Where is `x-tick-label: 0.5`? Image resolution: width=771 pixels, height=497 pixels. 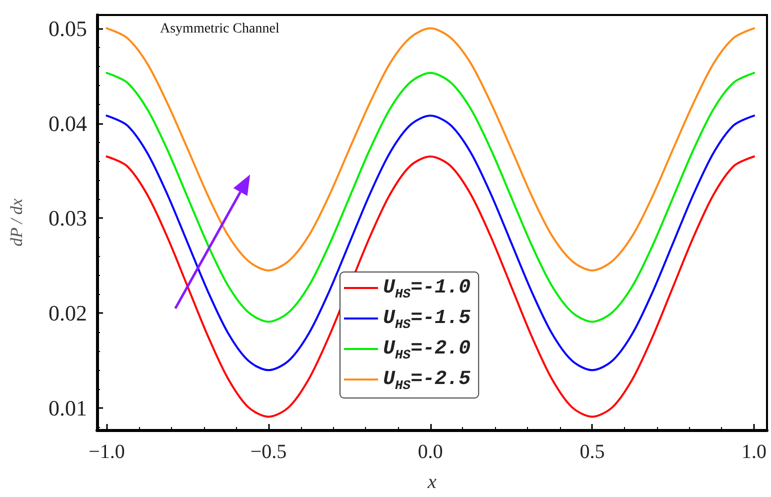
x-tick-label: 0.5 is located at coordinates (592, 452).